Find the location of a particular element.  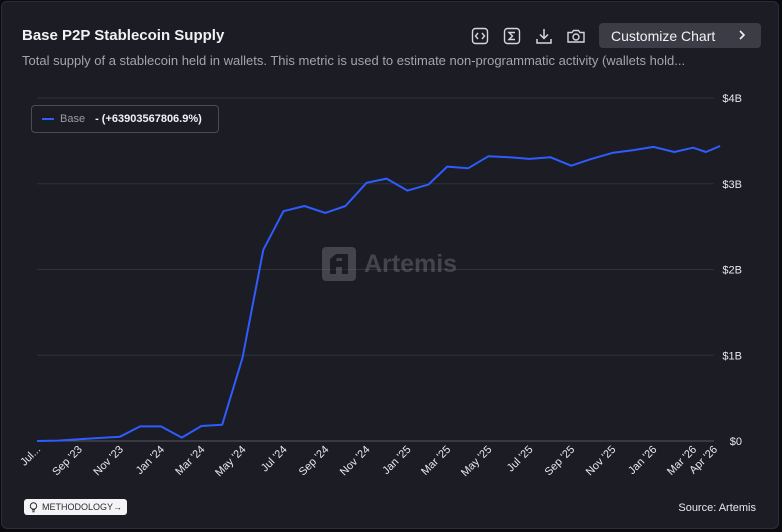

y-tick-label: $0 is located at coordinates (736, 442).